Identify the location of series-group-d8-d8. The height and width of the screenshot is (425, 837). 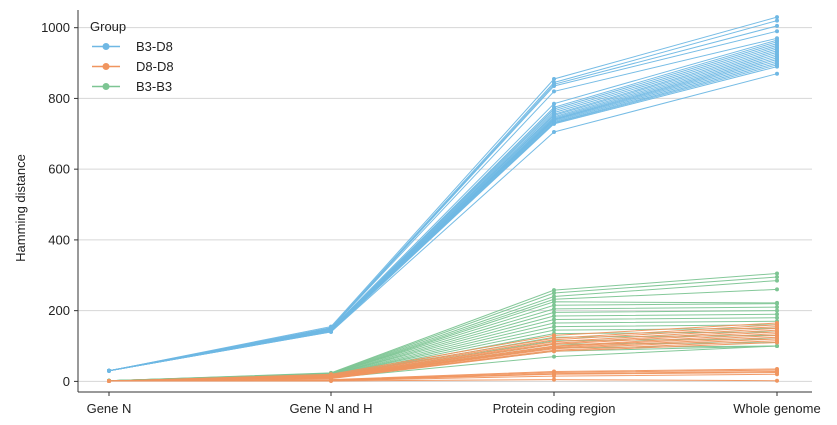
(443, 352).